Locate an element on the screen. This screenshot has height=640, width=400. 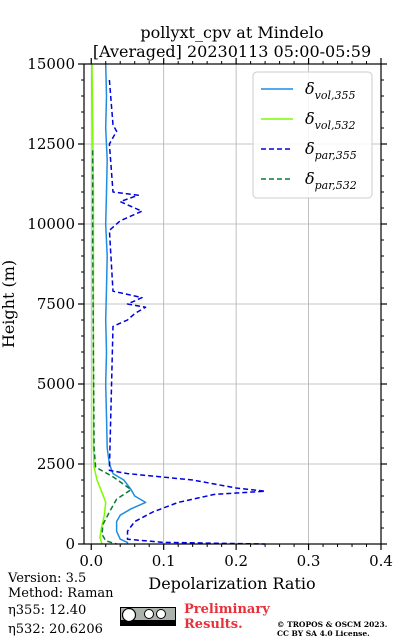
method-text: Method: Raman is located at coordinates (61, 593).